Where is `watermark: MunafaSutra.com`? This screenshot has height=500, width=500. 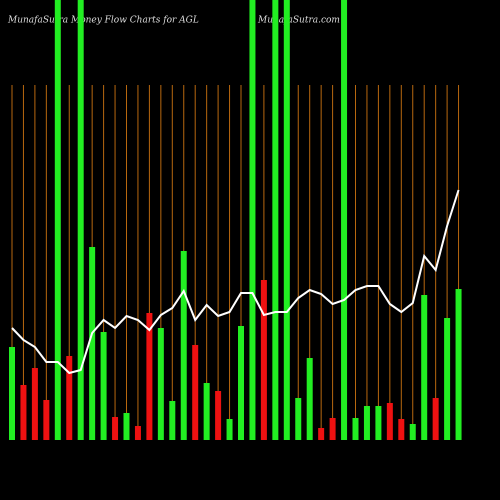 watermark: MunafaSutra.com is located at coordinates (298, 21).